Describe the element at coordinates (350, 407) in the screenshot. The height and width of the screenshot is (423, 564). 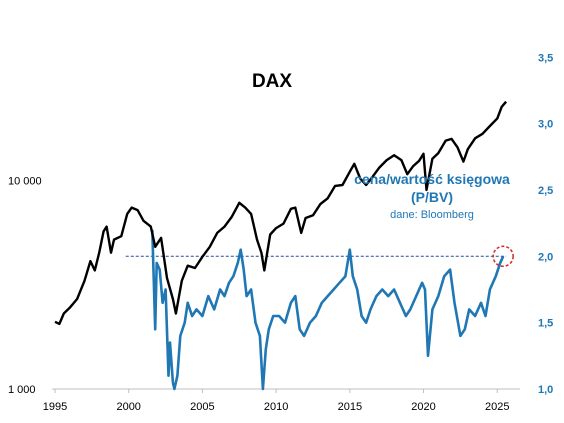
I see `x-tick-label: 2015` at that location.